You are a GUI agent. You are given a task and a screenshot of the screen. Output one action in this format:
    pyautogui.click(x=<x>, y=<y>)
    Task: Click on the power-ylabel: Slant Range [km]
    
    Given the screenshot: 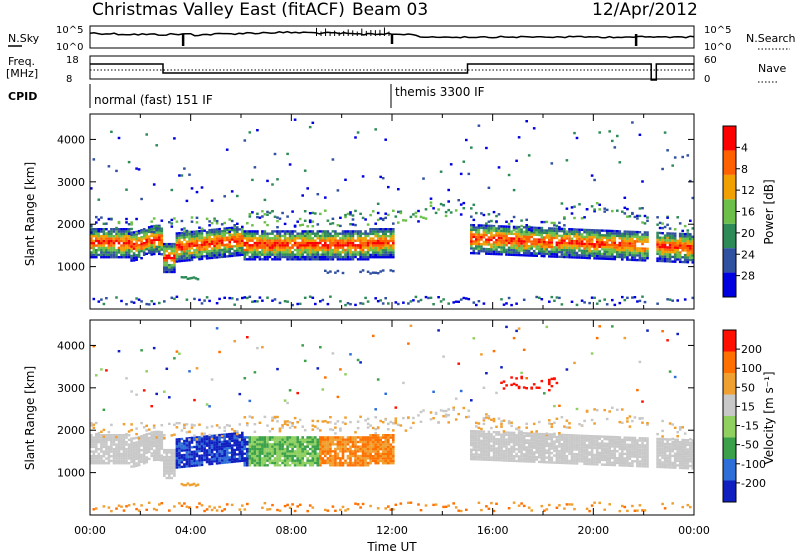 What is the action you would take?
    pyautogui.click(x=30, y=214)
    